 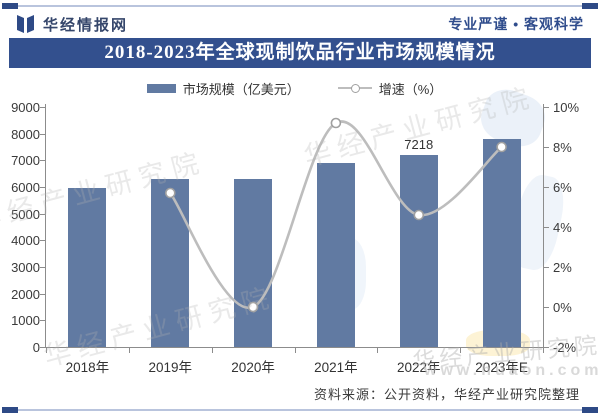 I want to click on y-axis-right-label-2: 2%, so click(x=562, y=267).